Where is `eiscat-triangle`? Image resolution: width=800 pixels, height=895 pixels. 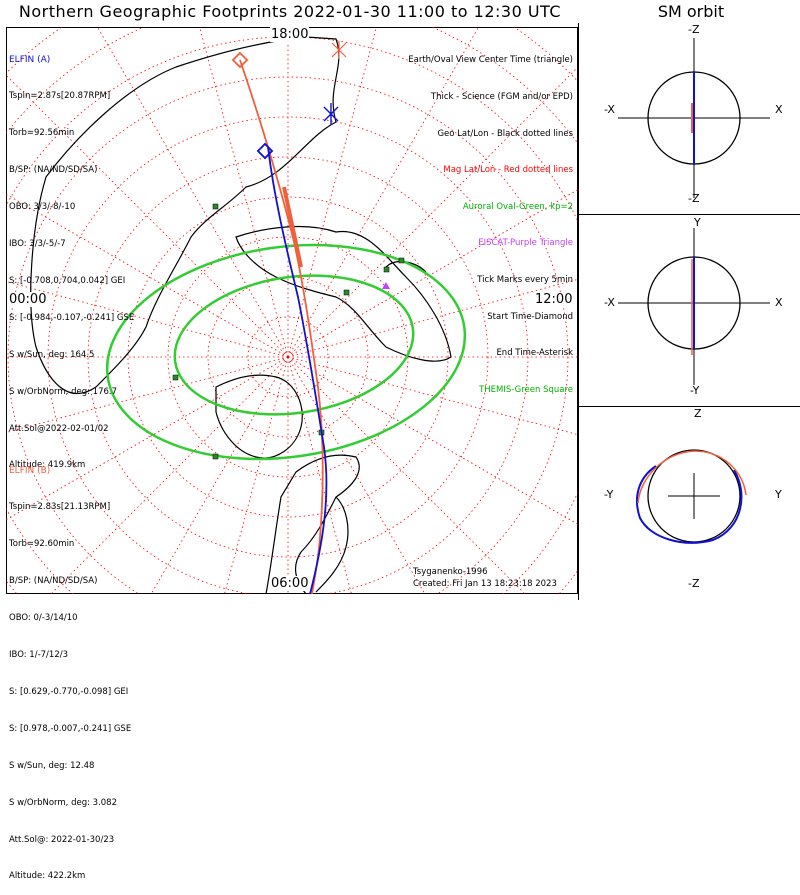 eiscat-triangle is located at coordinates (386, 285).